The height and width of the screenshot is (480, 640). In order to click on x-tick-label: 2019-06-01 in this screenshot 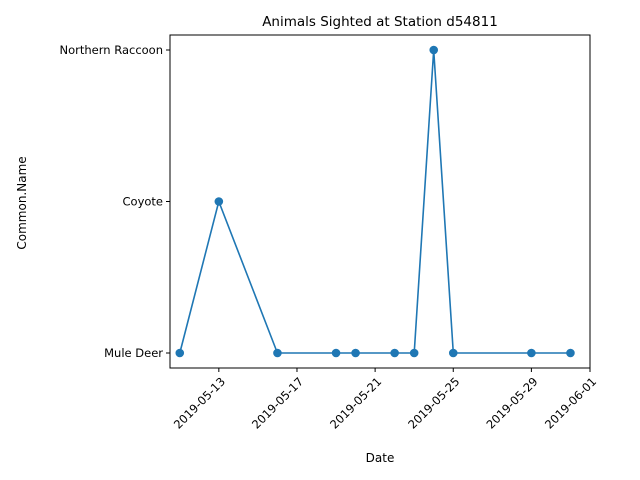, I will do `click(570, 402)`.